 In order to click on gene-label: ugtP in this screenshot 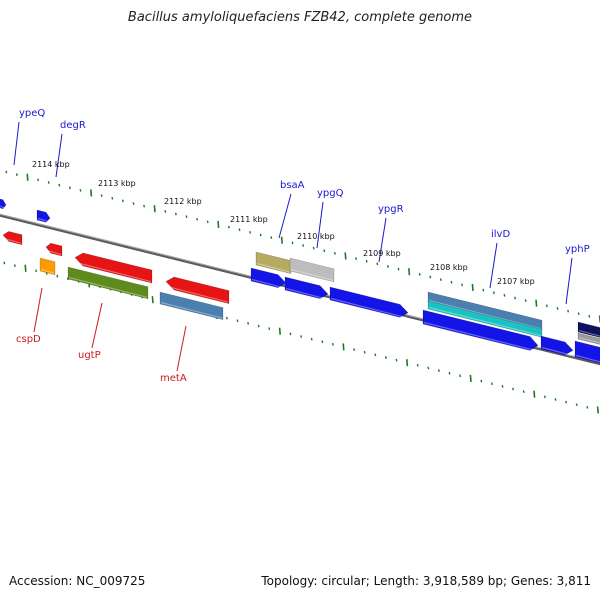, I will do `click(89, 355)`.